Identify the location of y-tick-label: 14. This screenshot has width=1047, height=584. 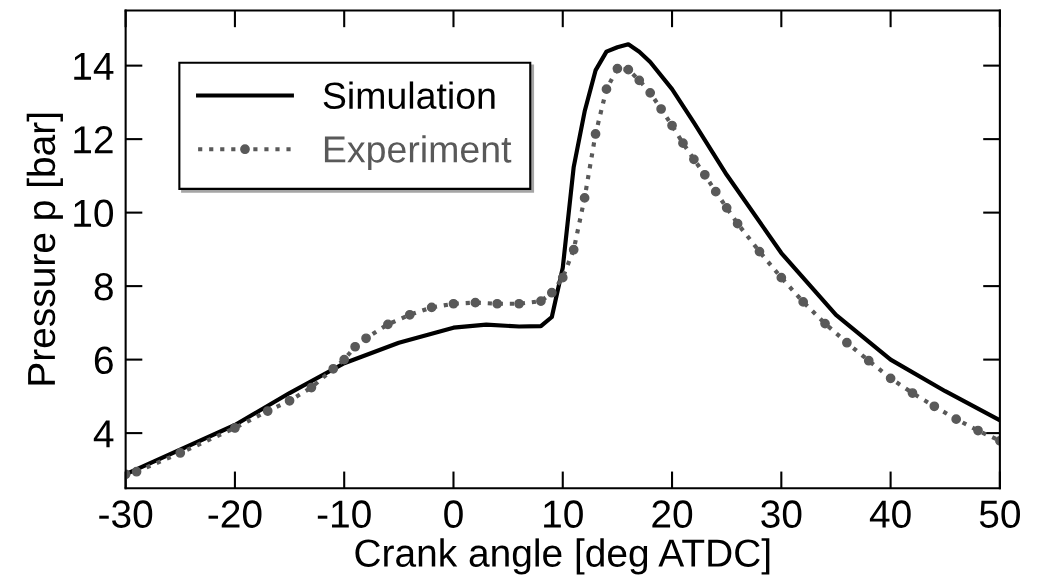
(94, 66).